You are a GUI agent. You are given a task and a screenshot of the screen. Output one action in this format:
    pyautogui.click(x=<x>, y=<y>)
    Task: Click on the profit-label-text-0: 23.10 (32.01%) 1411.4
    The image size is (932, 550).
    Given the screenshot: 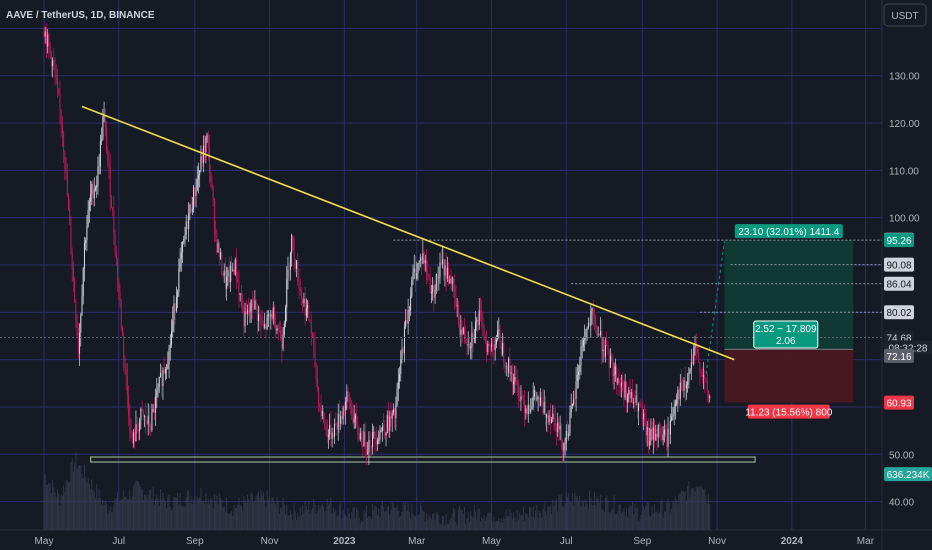 What is the action you would take?
    pyautogui.click(x=788, y=232)
    